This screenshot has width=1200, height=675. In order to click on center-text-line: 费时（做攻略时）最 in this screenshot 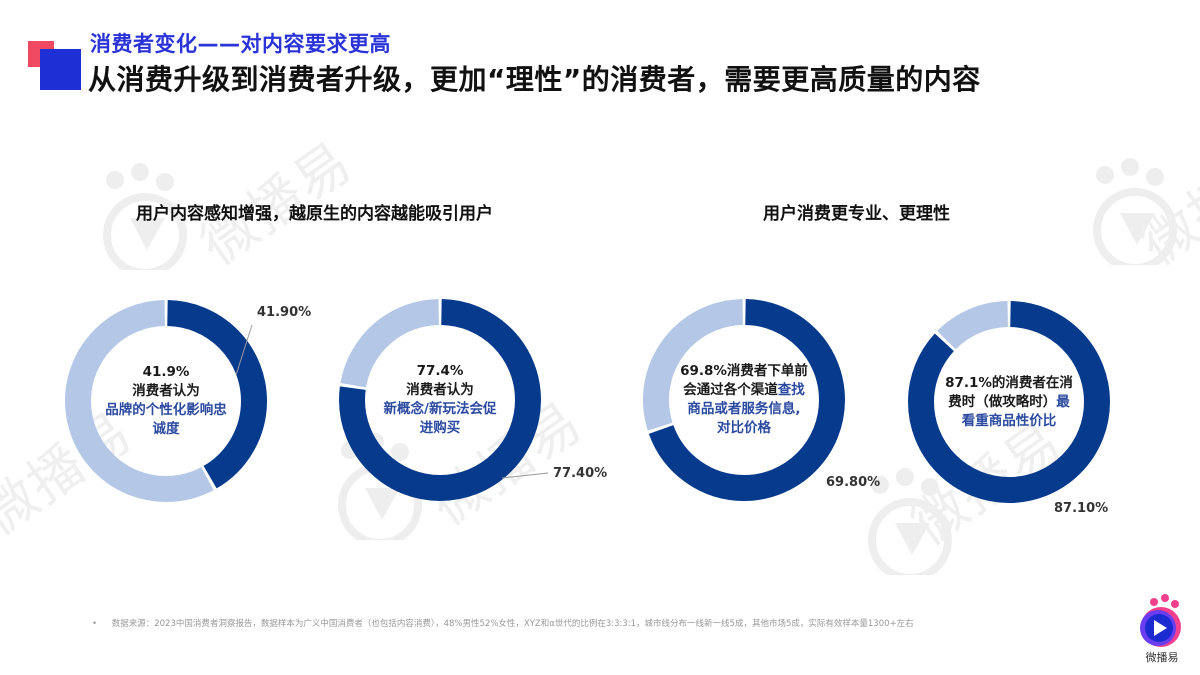, I will do `click(1009, 401)`.